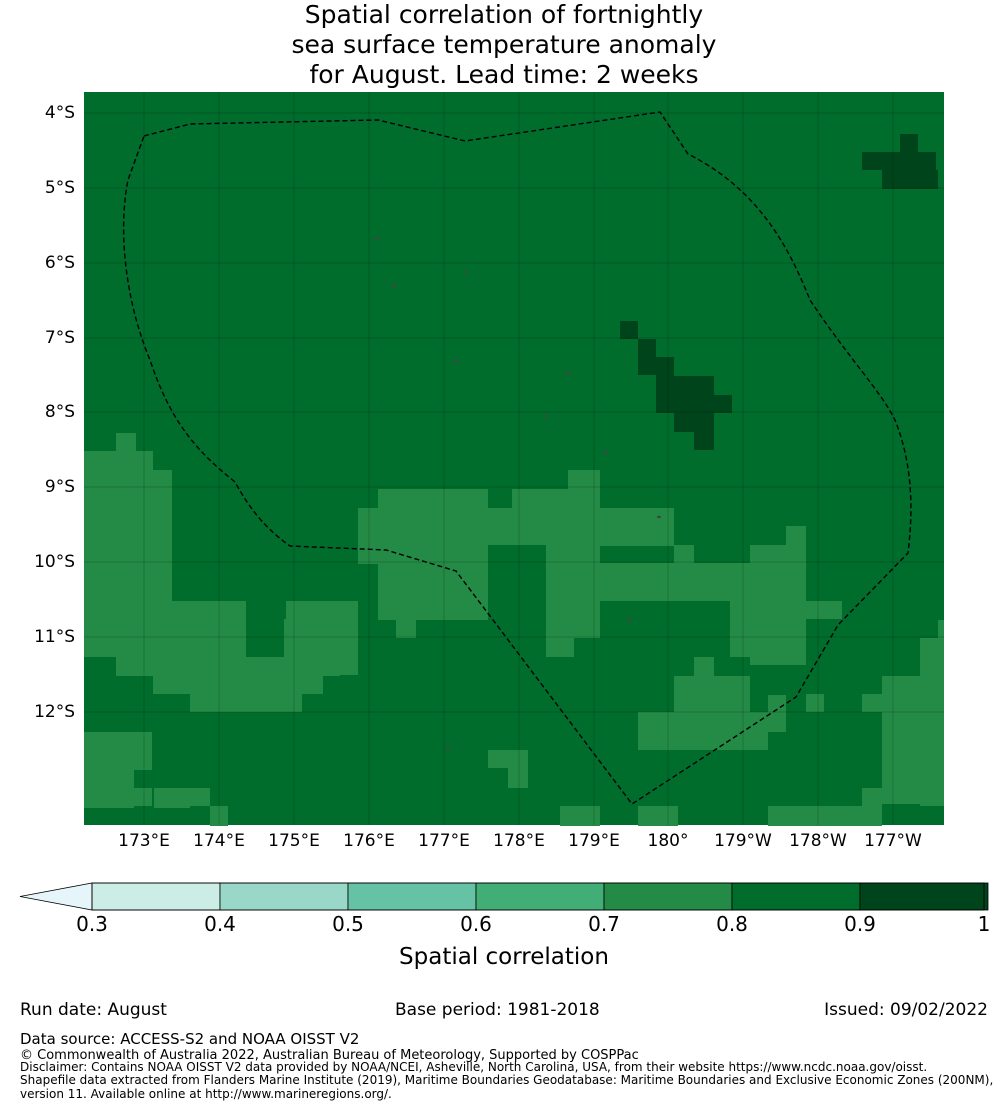 The width and height of the screenshot is (1008, 1110). What do you see at coordinates (444, 841) in the screenshot?
I see `lon-label: 177°E` at bounding box center [444, 841].